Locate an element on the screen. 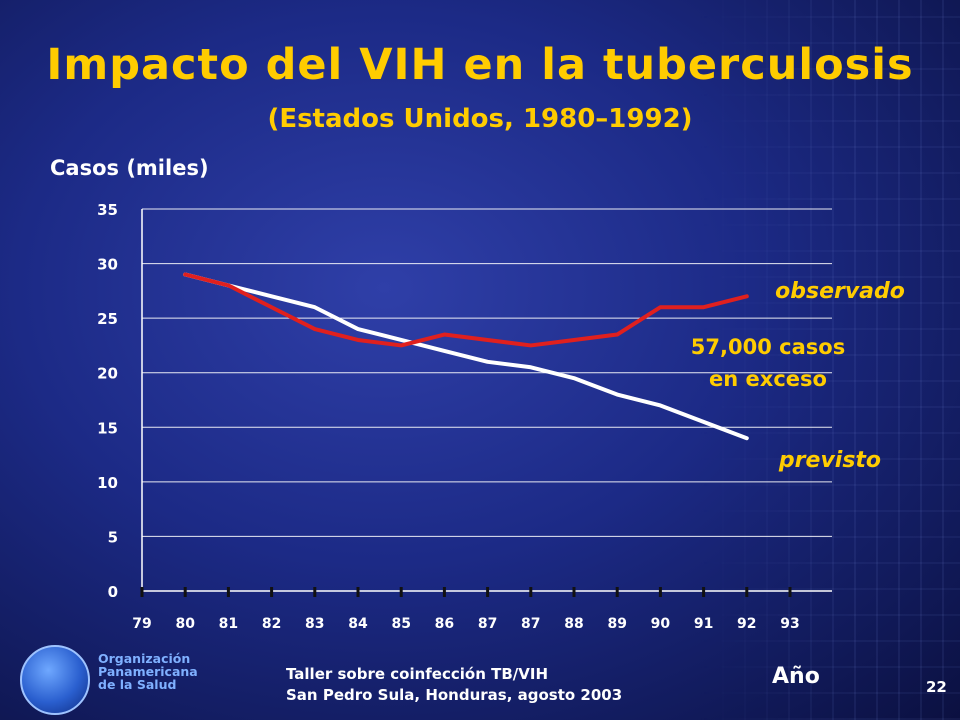  y-tick-label: 0 is located at coordinates (113, 592).